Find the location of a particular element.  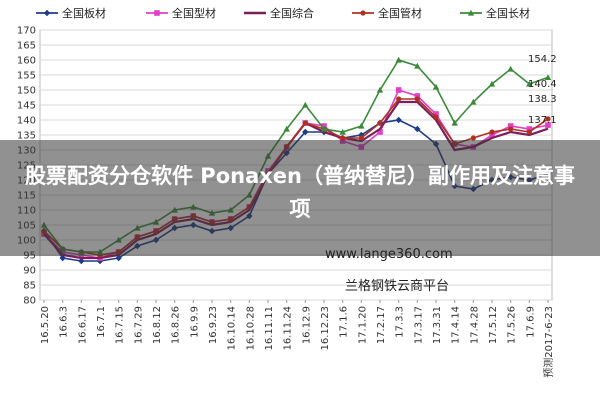

legend-label: 全国长材 is located at coordinates (508, 13).